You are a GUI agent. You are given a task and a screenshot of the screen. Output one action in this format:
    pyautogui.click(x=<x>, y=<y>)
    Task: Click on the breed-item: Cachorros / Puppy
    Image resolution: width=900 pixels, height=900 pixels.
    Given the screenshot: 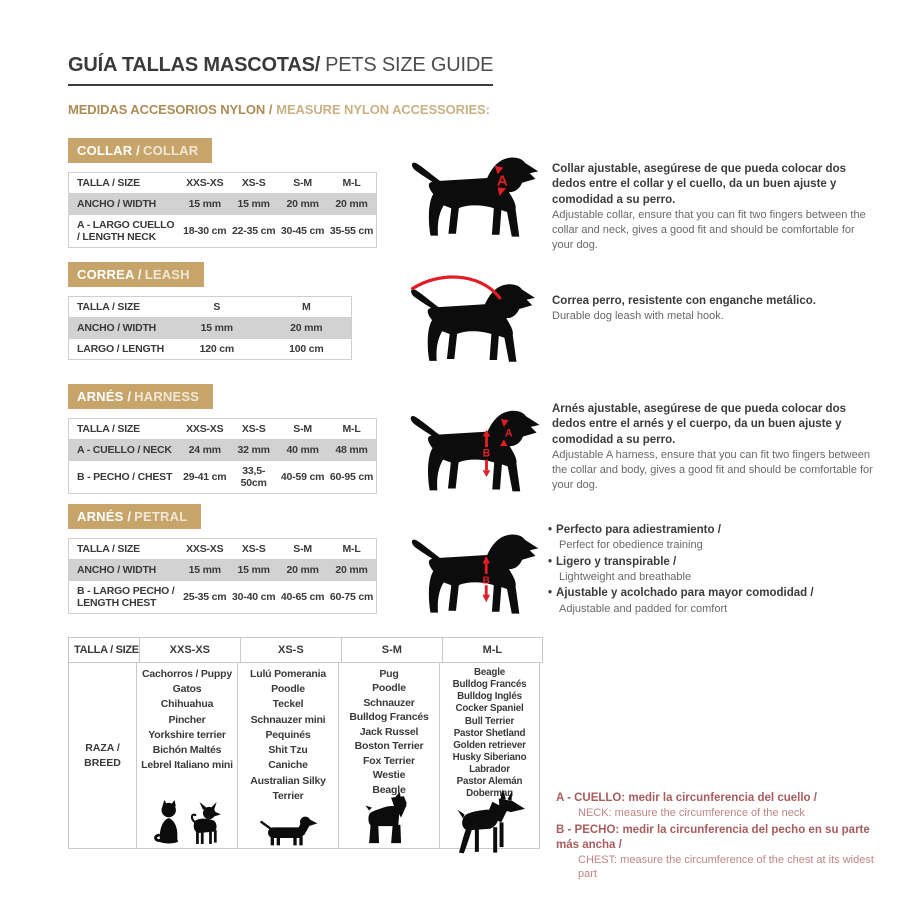 What is the action you would take?
    pyautogui.click(x=187, y=674)
    